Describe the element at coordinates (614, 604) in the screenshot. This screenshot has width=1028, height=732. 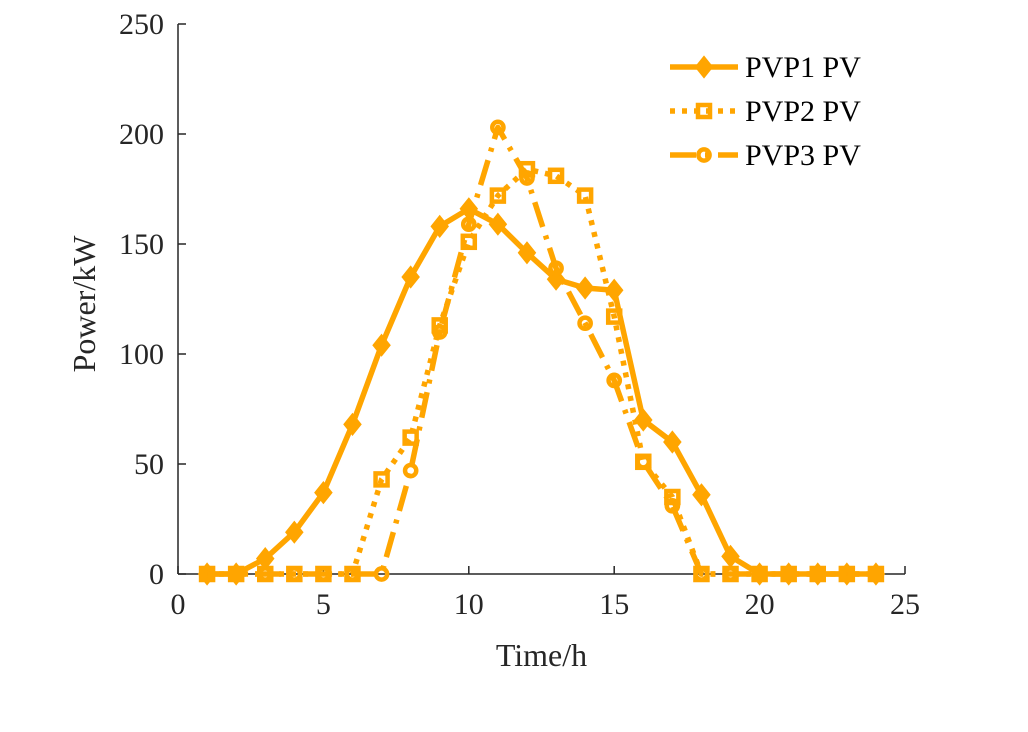
I see `x-tick-label: 15` at that location.